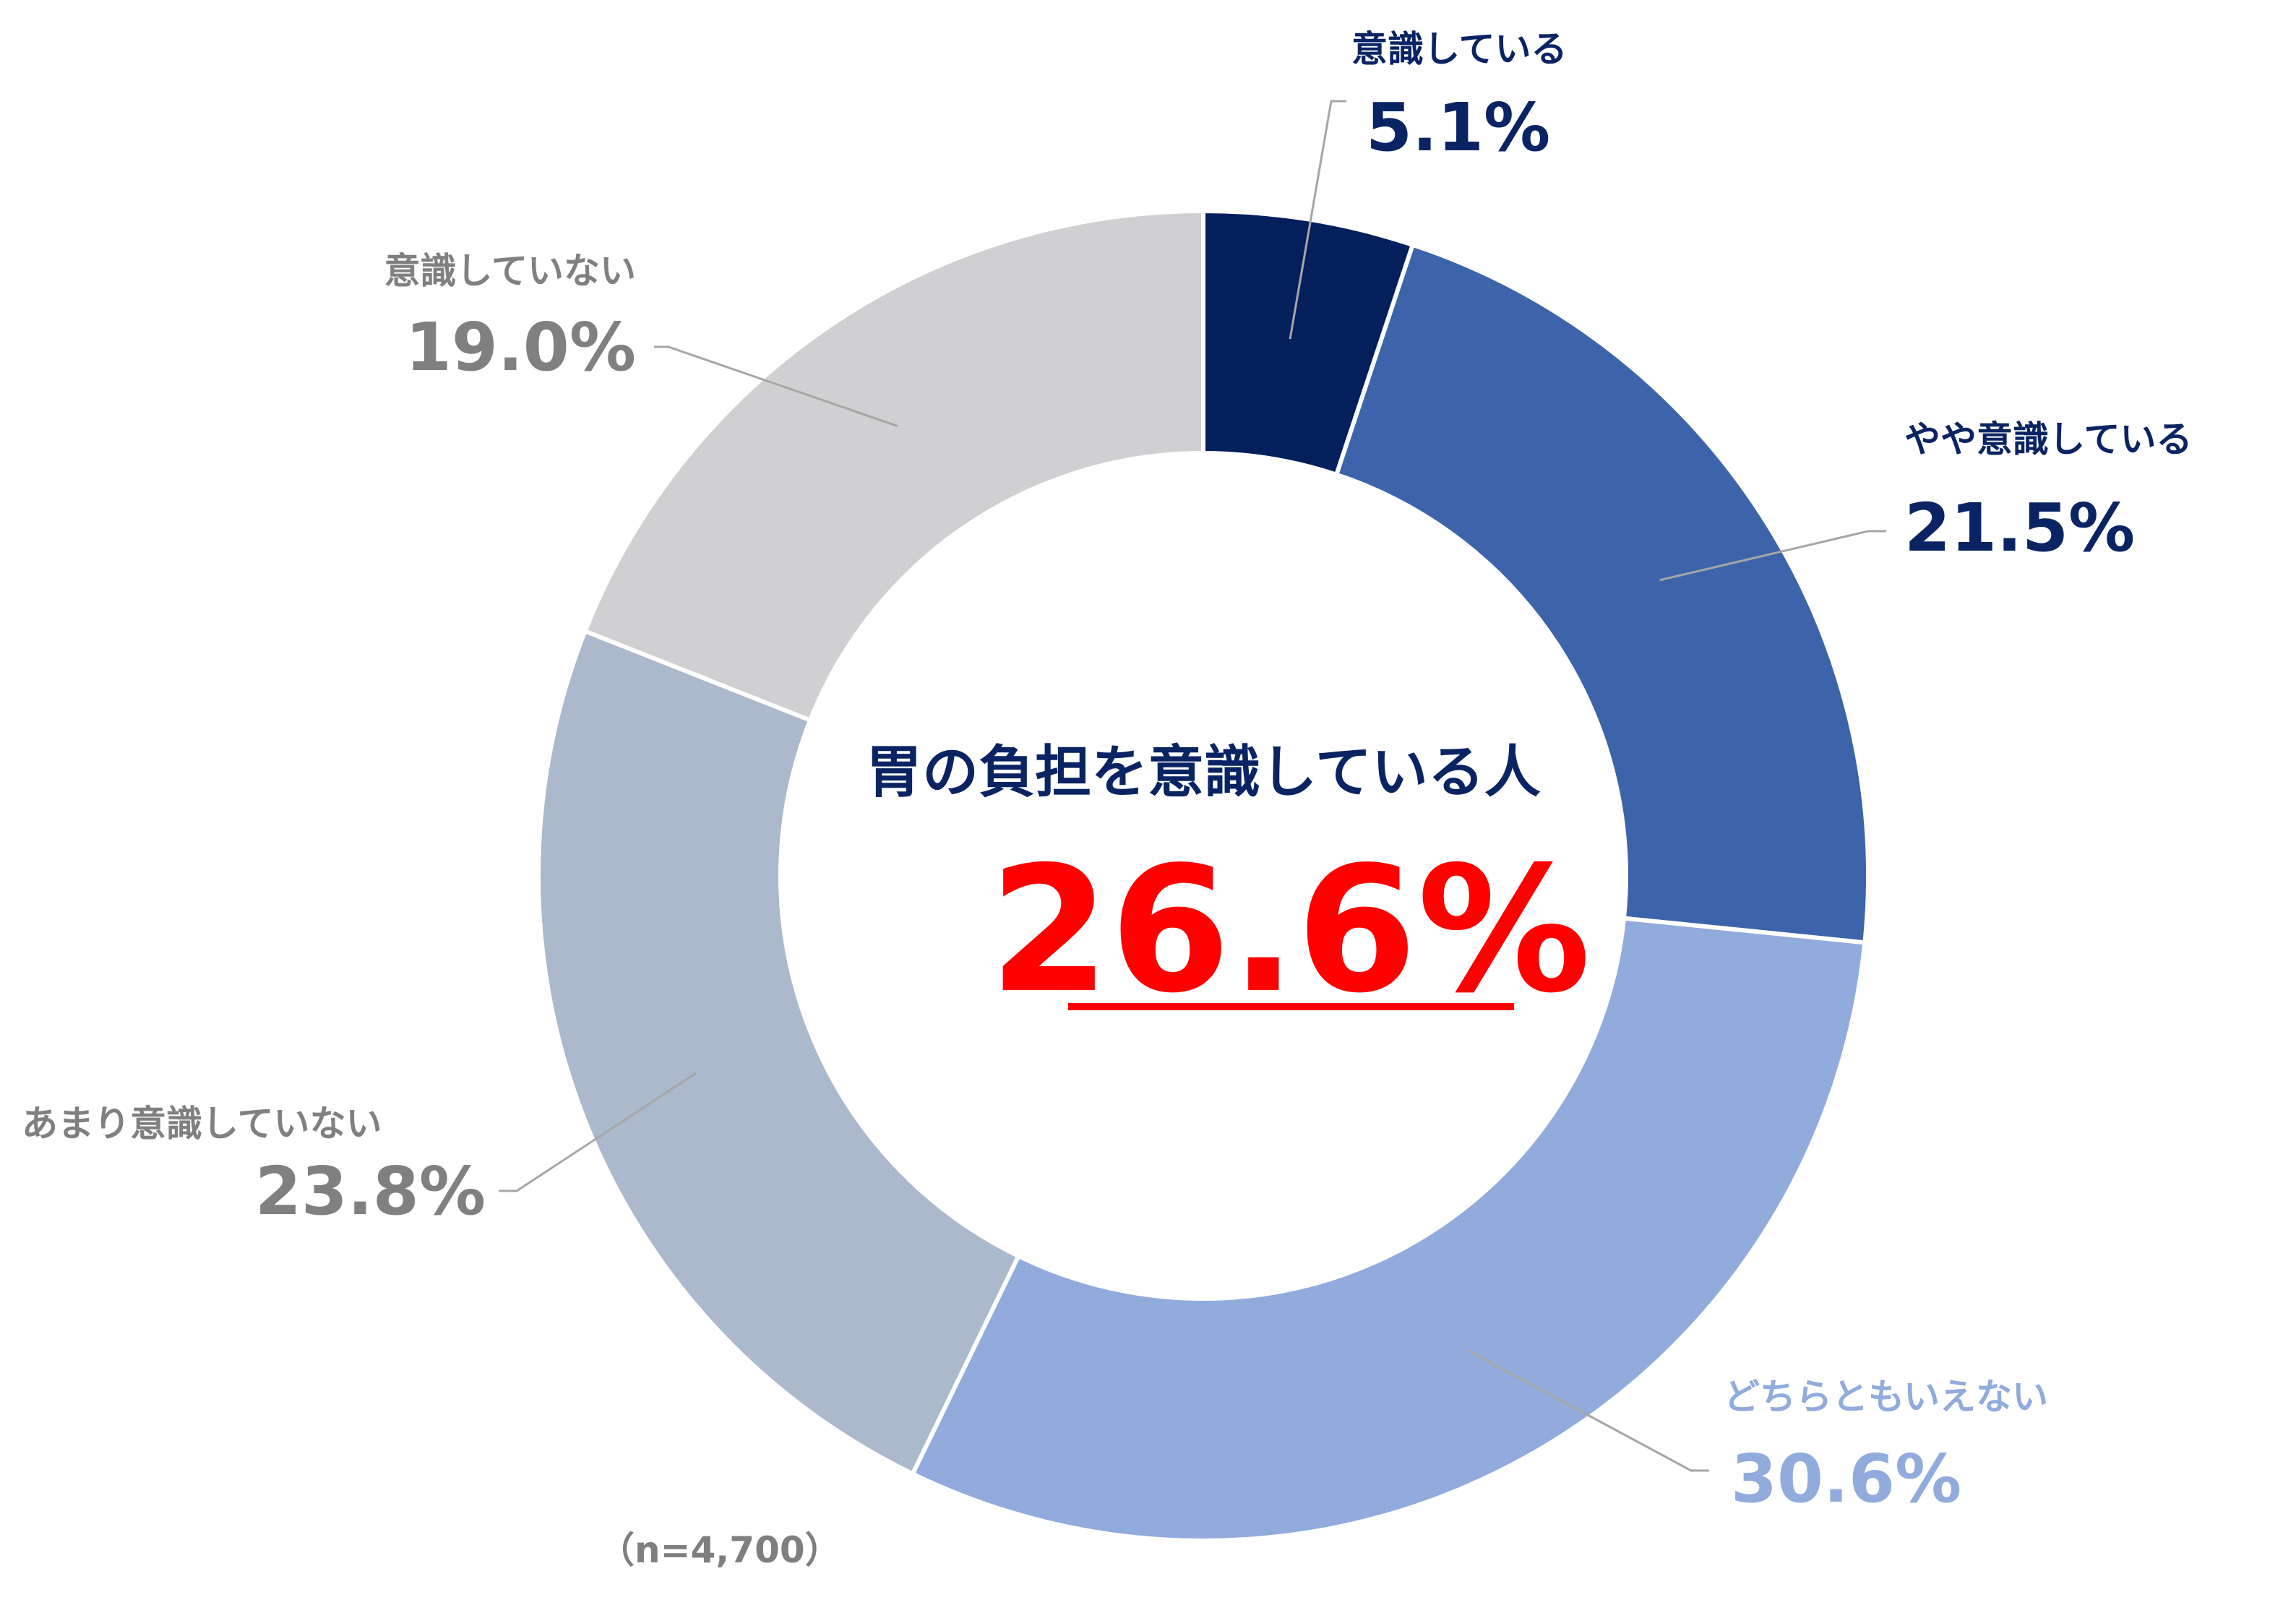 Image resolution: width=2296 pixels, height=1605 pixels. I want to click on slice-value-label: 5.1%, so click(1458, 128).